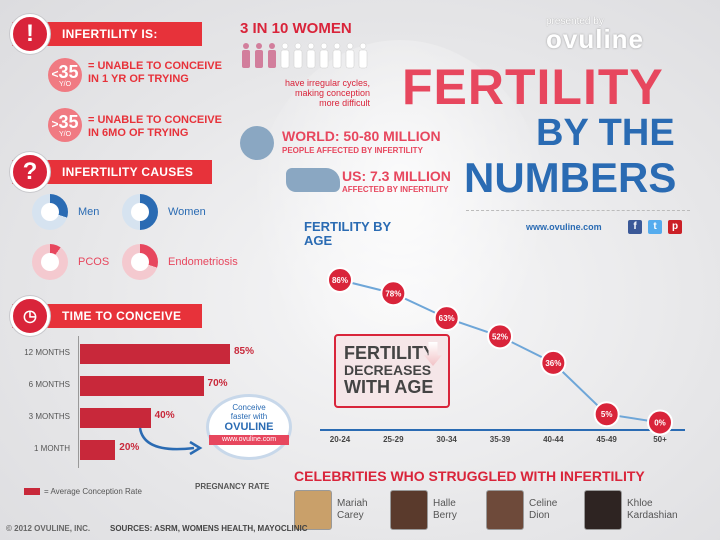  Describe the element at coordinates (578, 210) in the screenshot. I see `divider` at that location.